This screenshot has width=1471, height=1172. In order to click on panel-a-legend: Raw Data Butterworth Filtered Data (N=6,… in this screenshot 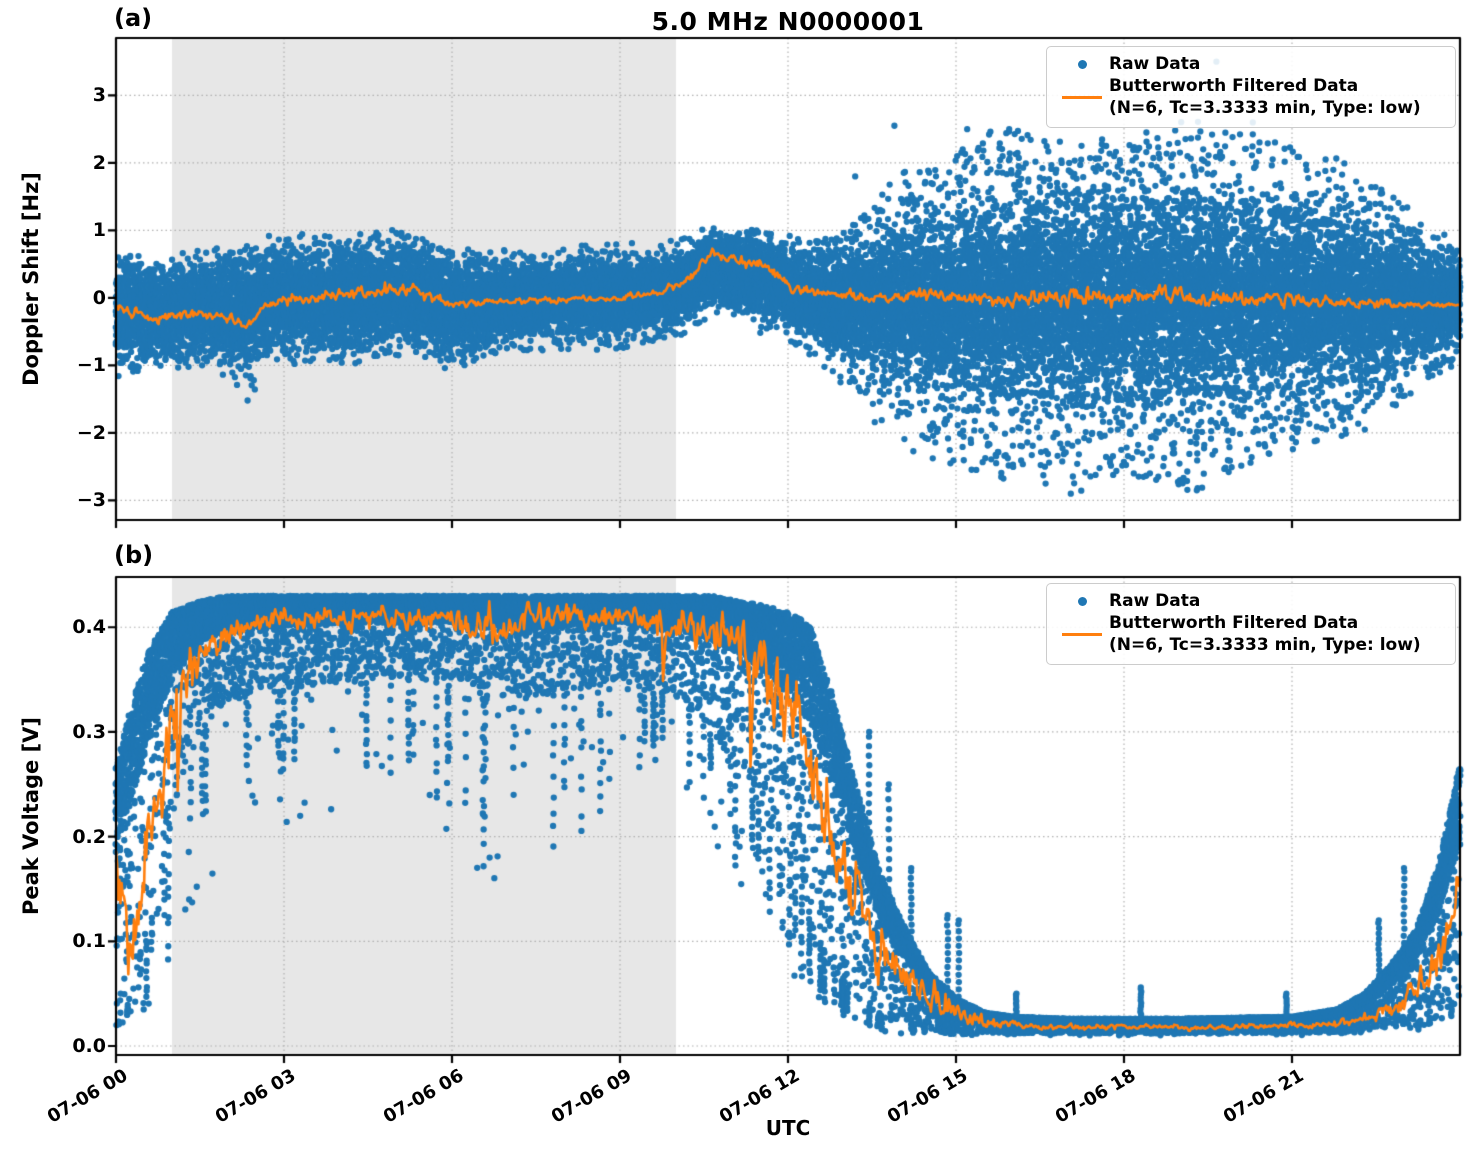, I will do `click(1251, 87)`.